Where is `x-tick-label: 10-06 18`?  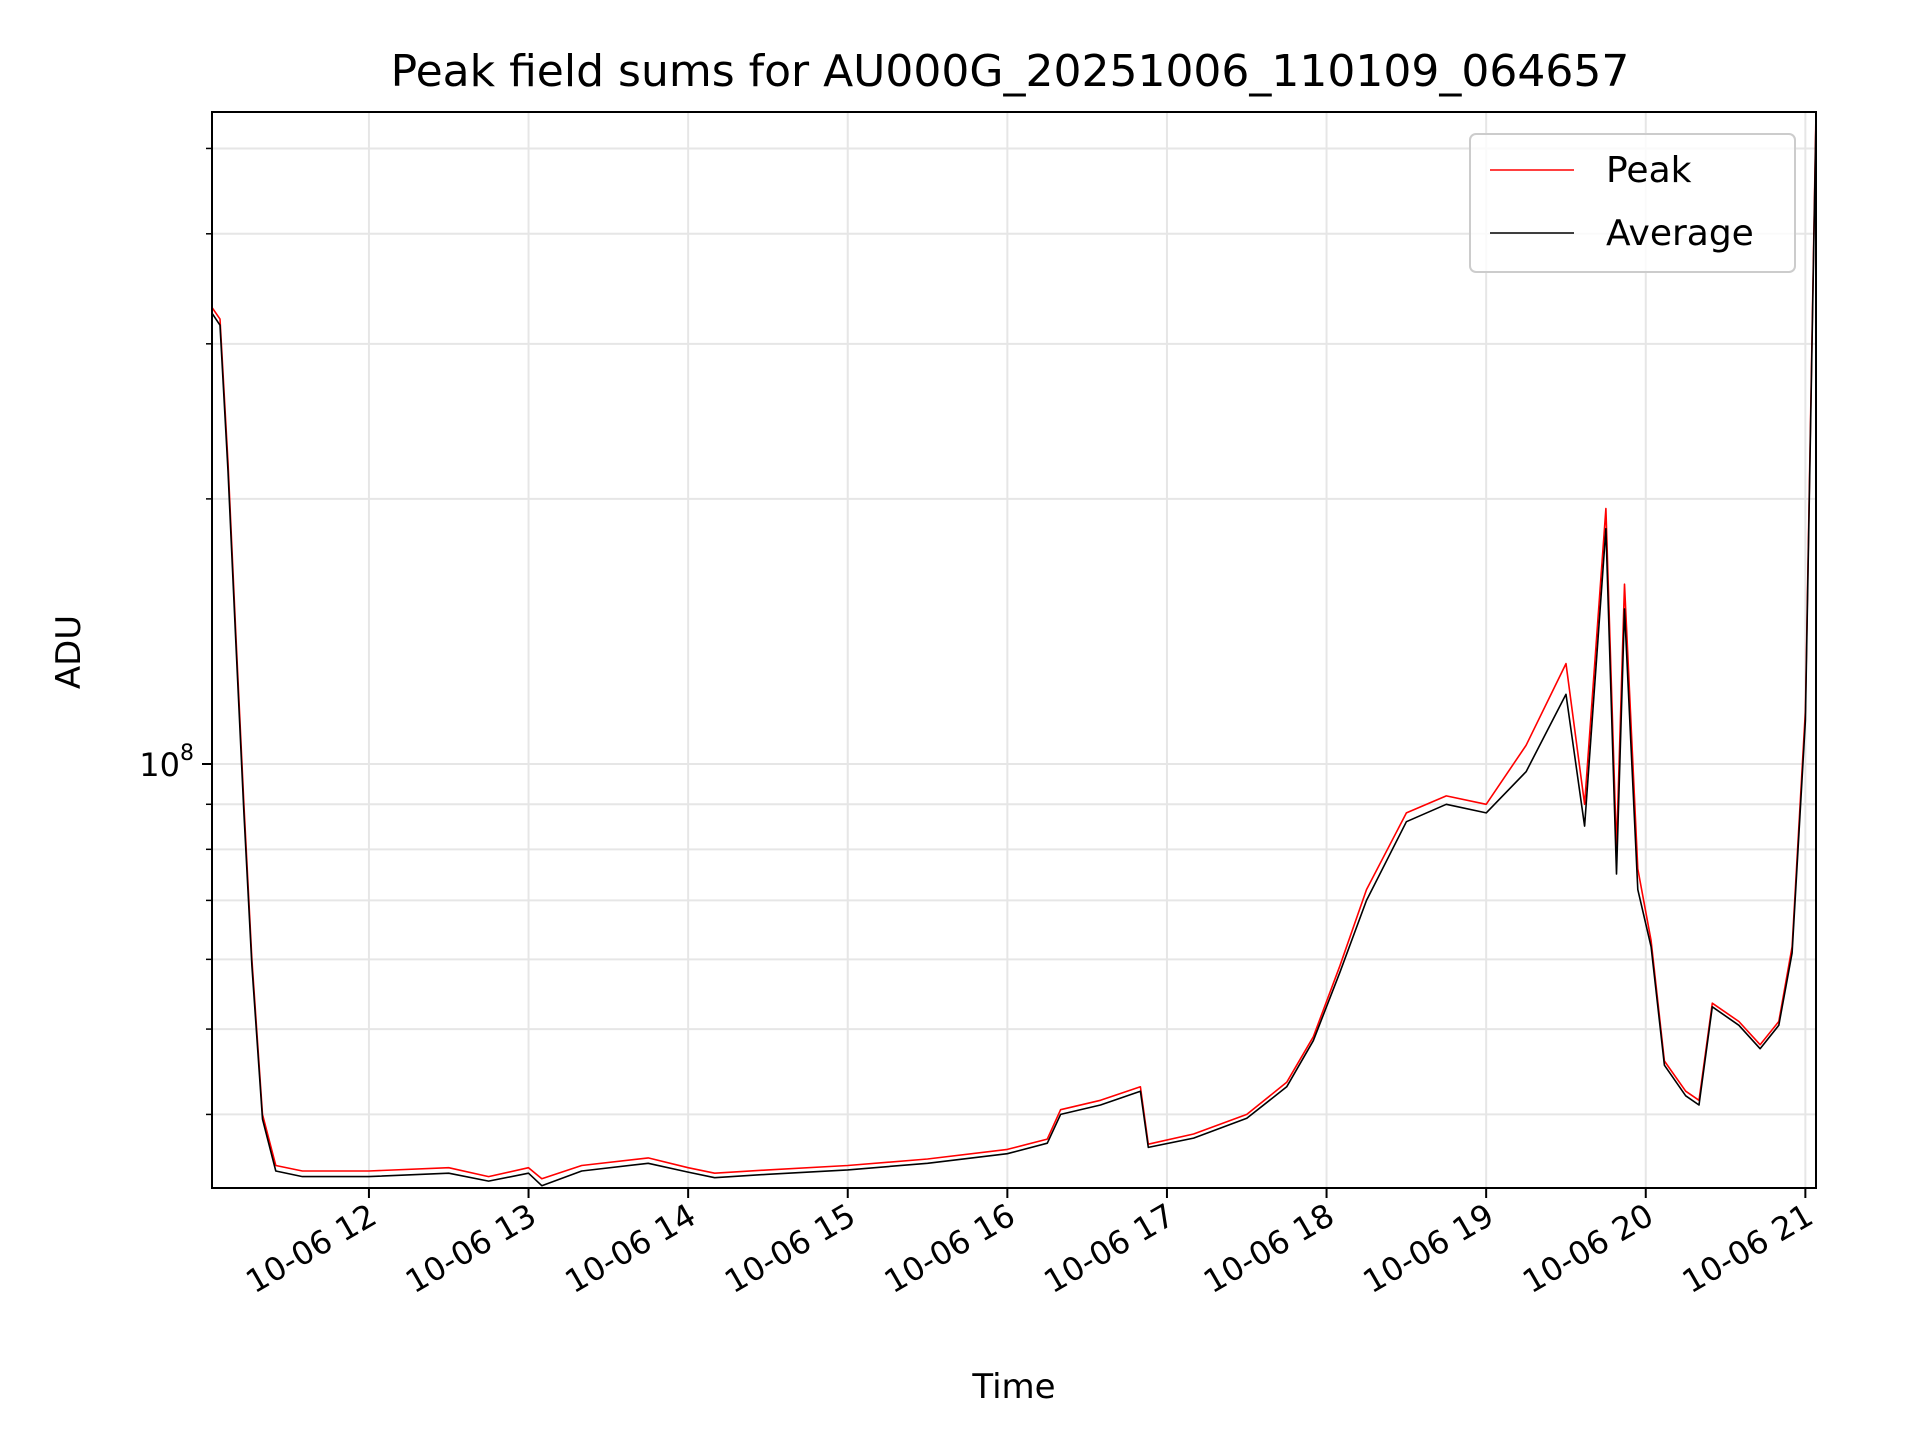
x-tick-label: 10-06 18 is located at coordinates (1269, 1248).